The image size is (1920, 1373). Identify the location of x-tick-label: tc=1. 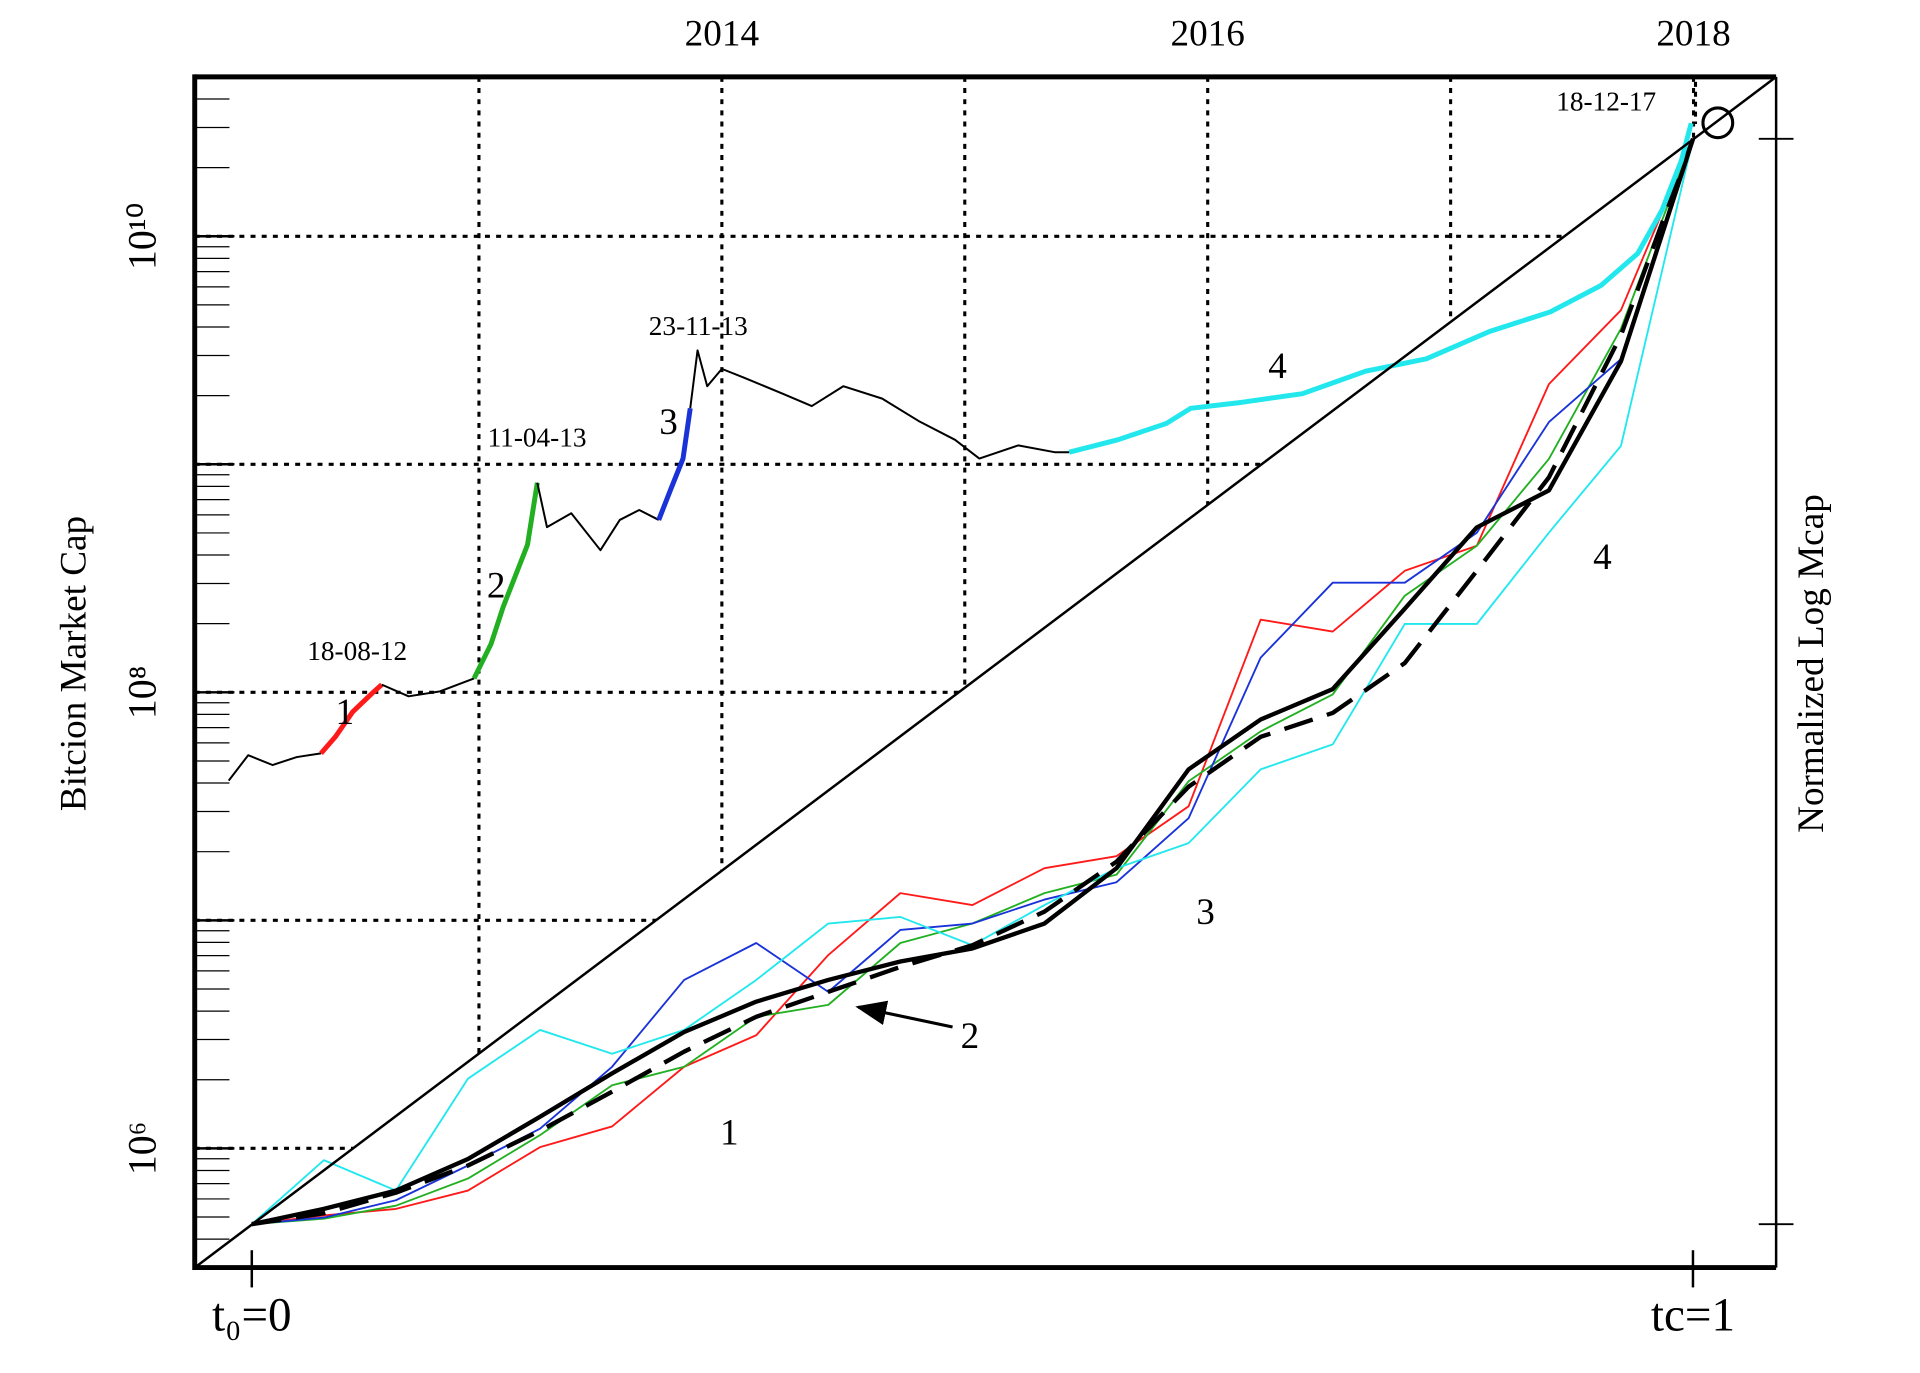
(1693, 1315).